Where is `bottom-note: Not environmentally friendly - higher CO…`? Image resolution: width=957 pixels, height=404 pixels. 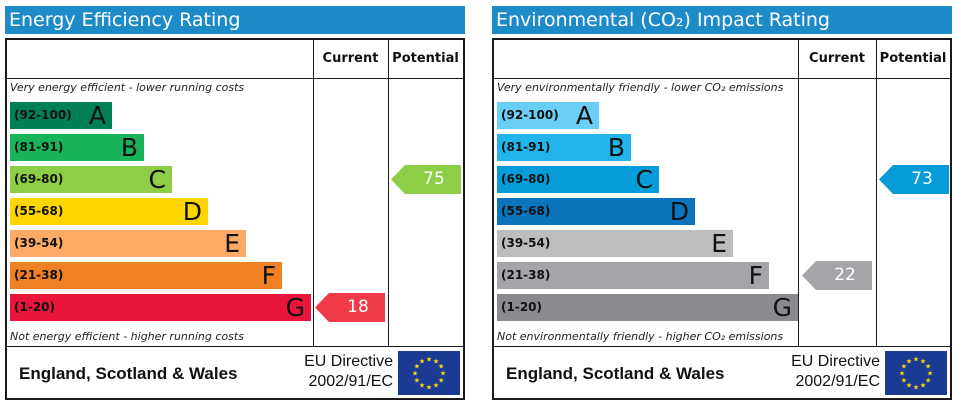 bottom-note: Not environmentally friendly - higher CO… is located at coordinates (640, 336).